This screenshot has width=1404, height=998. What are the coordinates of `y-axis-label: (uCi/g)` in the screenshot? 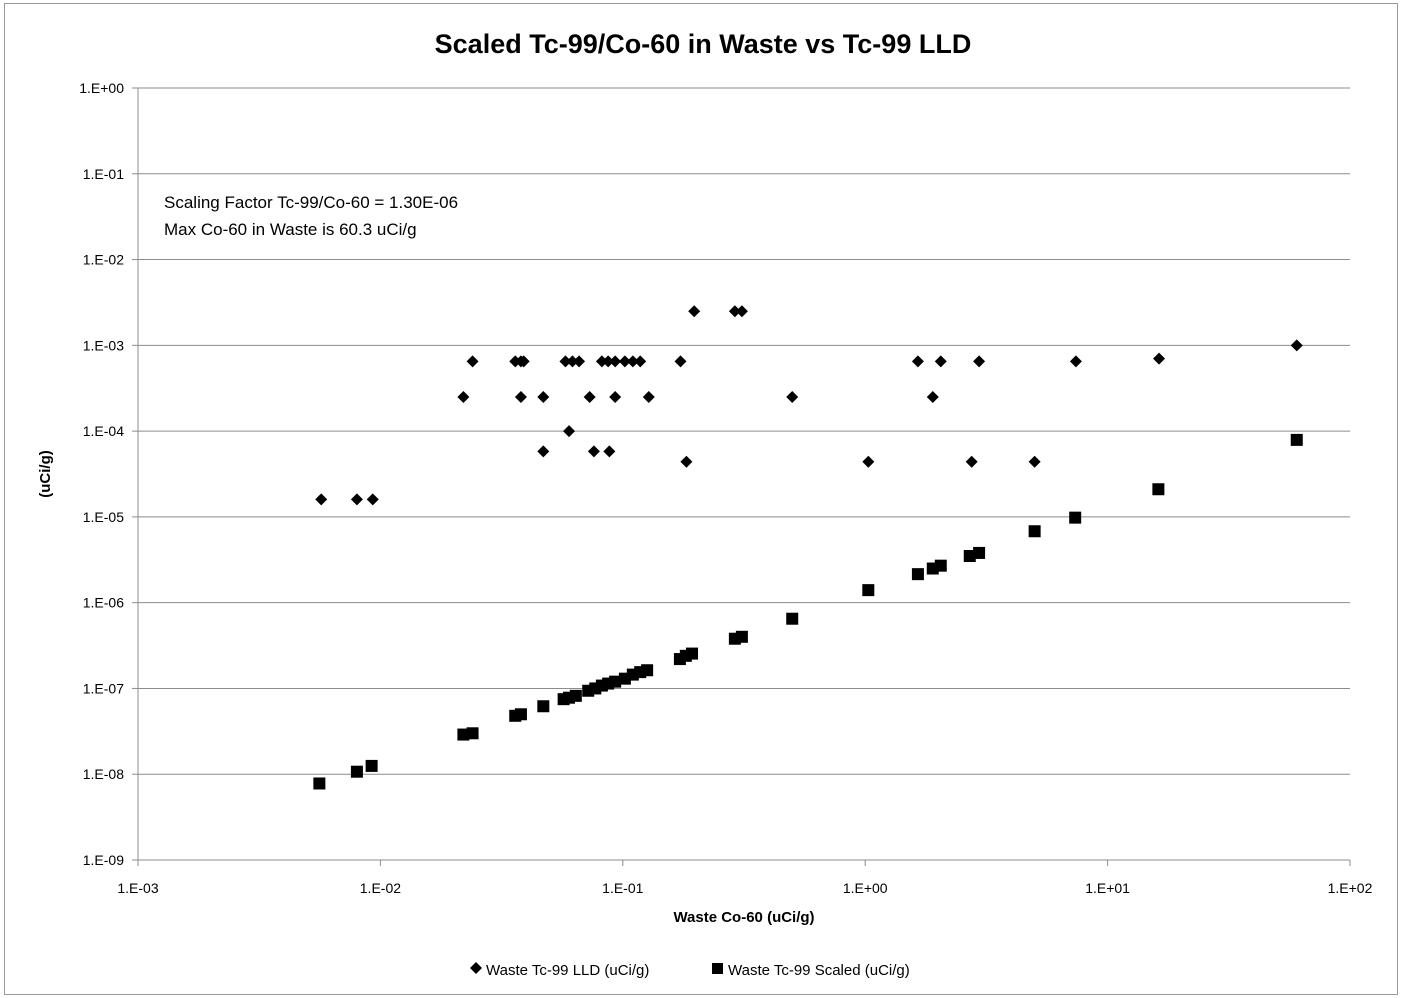 It's located at (45, 473).